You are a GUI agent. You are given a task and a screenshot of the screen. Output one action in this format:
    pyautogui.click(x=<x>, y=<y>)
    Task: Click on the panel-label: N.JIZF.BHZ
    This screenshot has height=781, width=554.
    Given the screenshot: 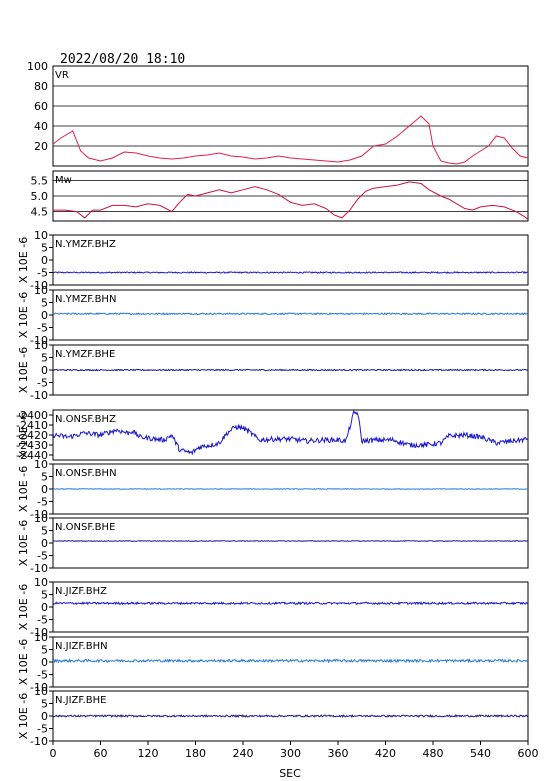 What is the action you would take?
    pyautogui.click(x=81, y=591)
    